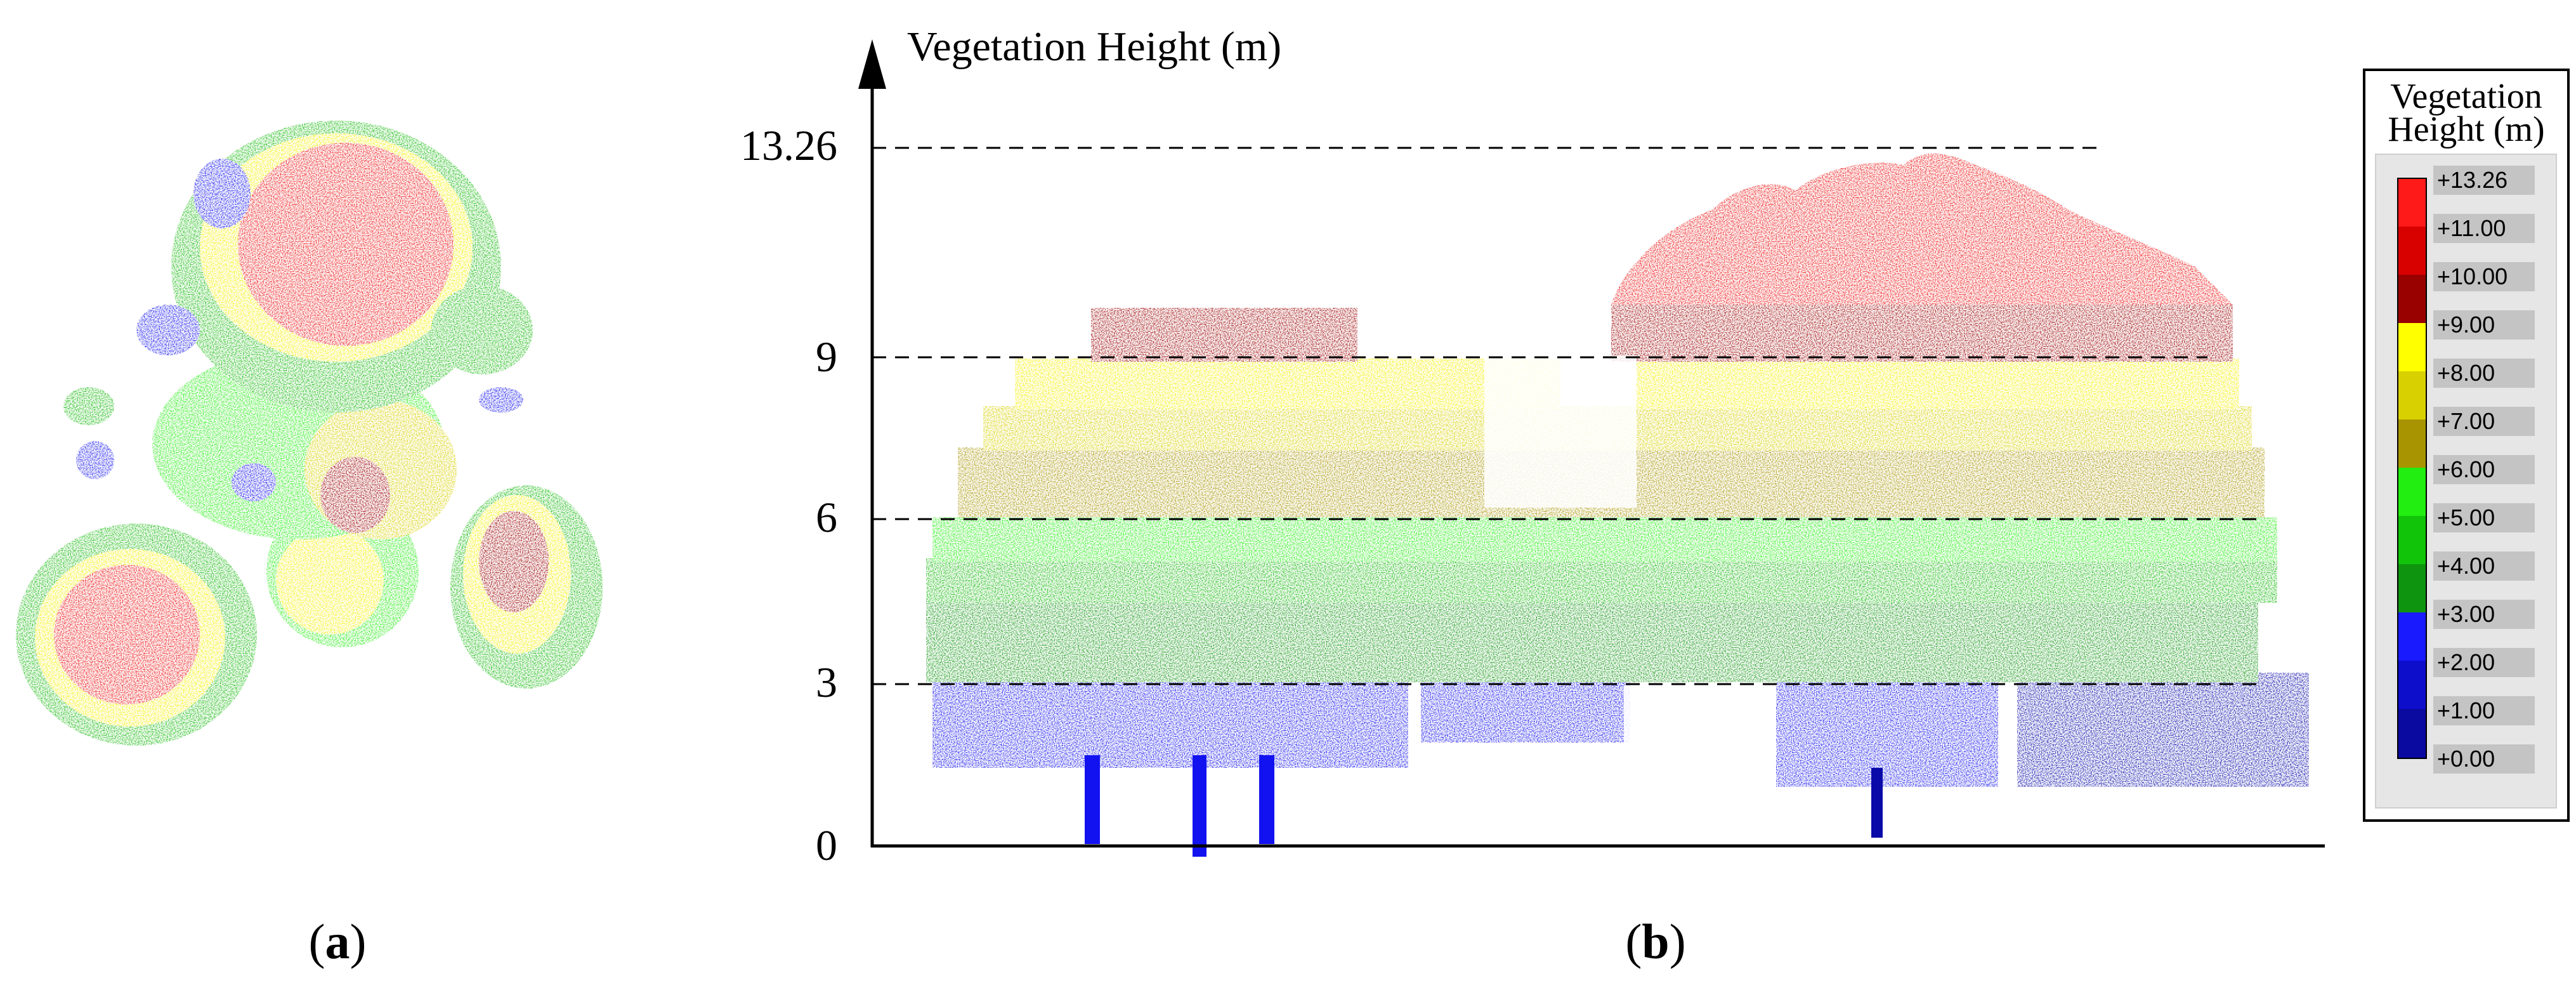  What do you see at coordinates (2466, 759) in the screenshot?
I see `legend-label-12: +0.00` at bounding box center [2466, 759].